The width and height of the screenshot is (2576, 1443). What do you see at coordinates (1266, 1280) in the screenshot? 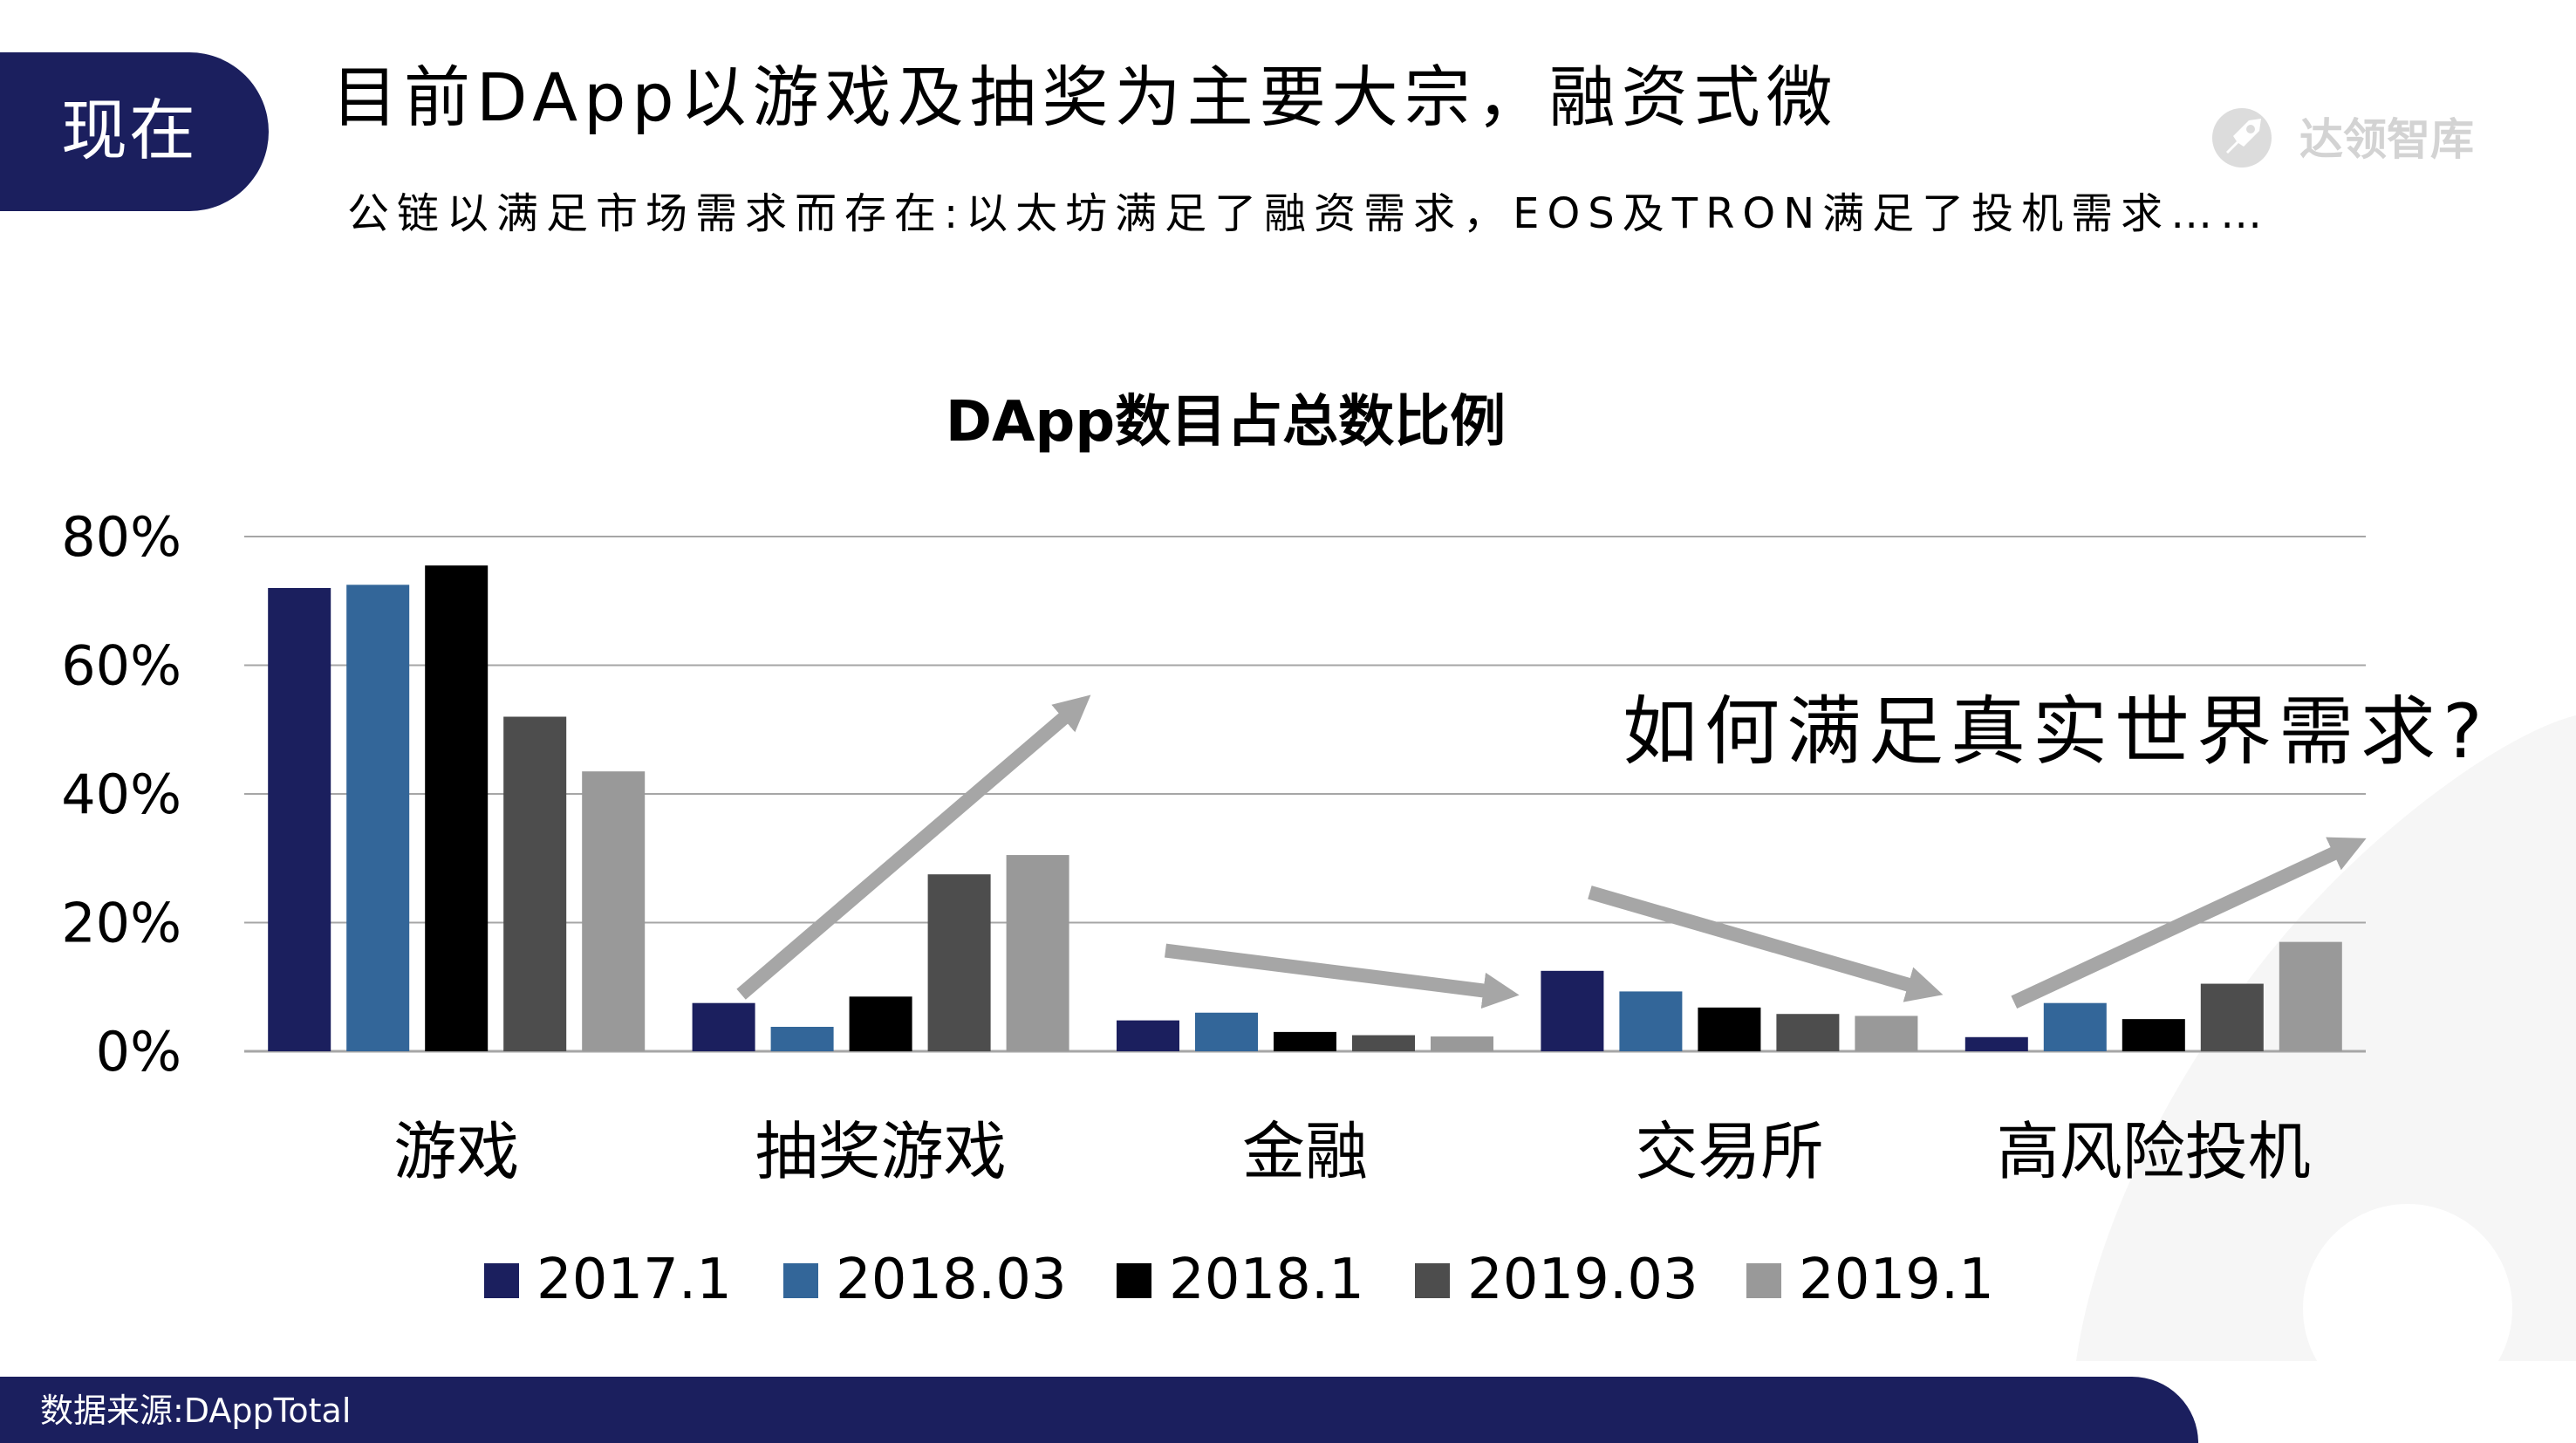
I see `legend-label: 2018.1` at bounding box center [1266, 1280].